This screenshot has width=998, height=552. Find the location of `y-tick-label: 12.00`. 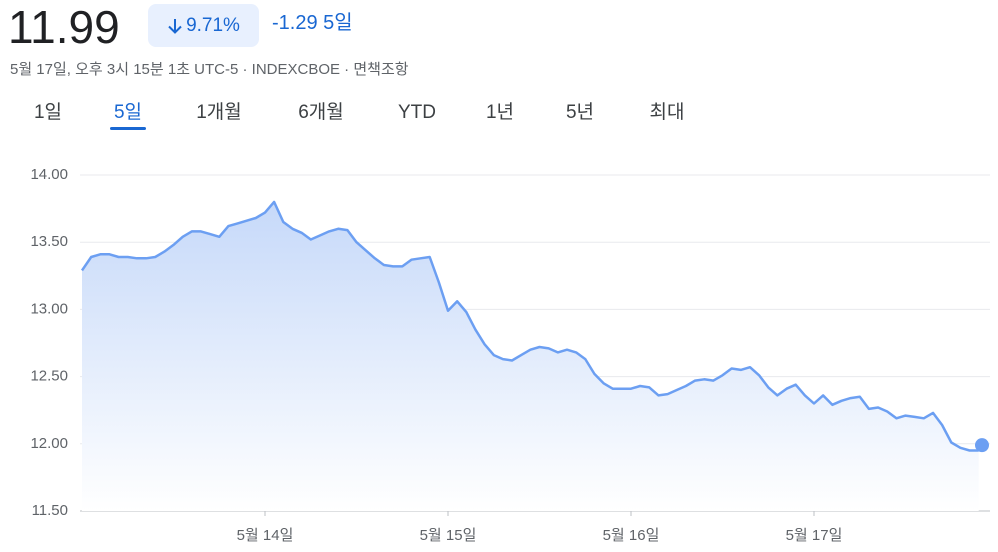

y-tick-label: 12.00 is located at coordinates (49, 443).